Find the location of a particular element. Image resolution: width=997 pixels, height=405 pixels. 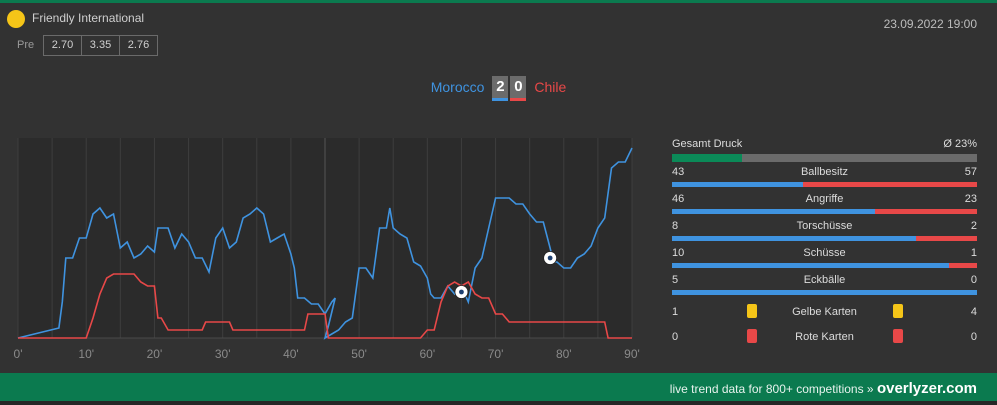

stat-away-value: 23 is located at coordinates (970, 199).